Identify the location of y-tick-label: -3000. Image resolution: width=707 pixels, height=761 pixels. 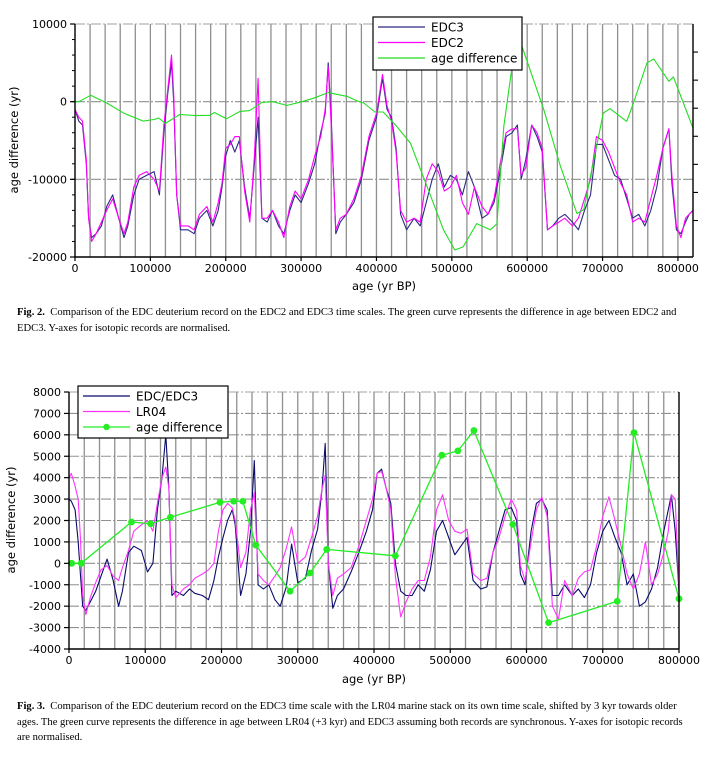
(45, 628).